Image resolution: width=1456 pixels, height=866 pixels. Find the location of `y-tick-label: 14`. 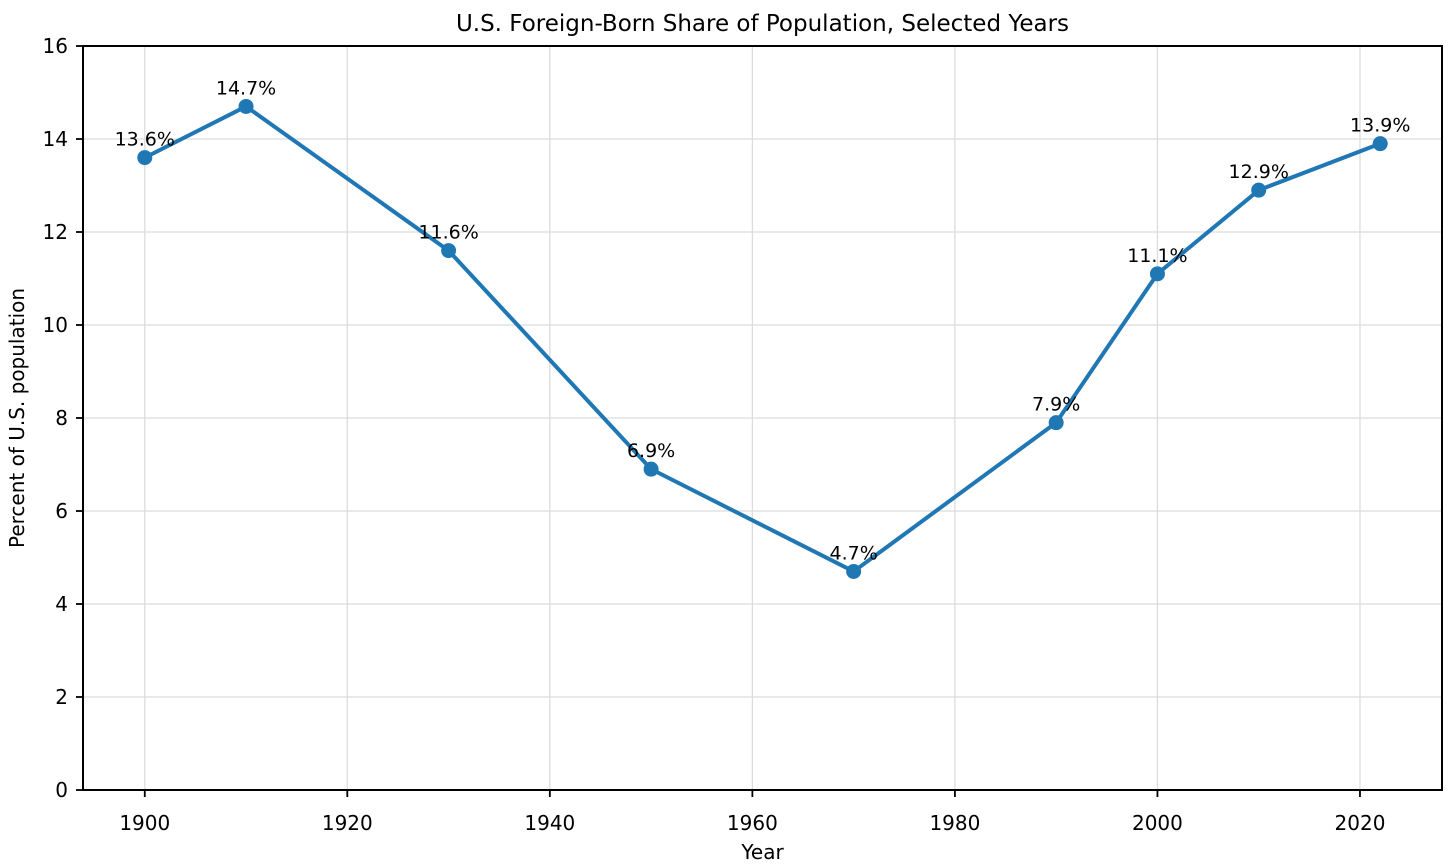

y-tick-label: 14 is located at coordinates (55, 139).